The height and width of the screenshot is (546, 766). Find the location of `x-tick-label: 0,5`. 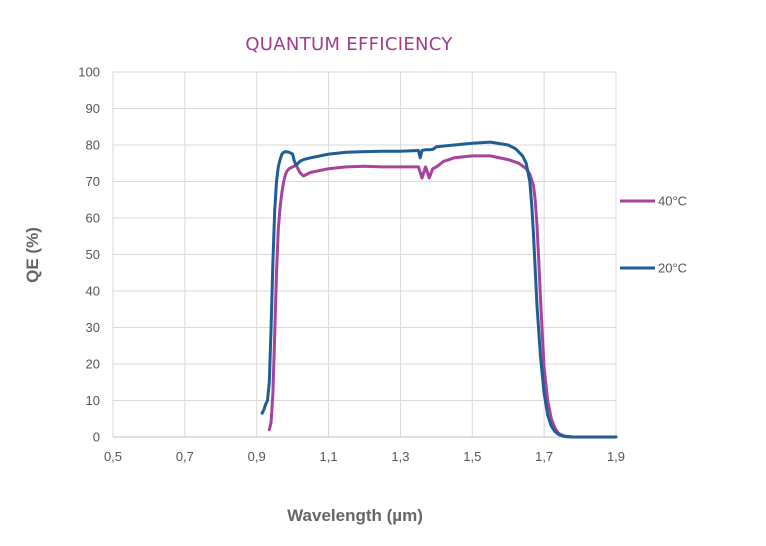

x-tick-label: 0,5 is located at coordinates (113, 456).